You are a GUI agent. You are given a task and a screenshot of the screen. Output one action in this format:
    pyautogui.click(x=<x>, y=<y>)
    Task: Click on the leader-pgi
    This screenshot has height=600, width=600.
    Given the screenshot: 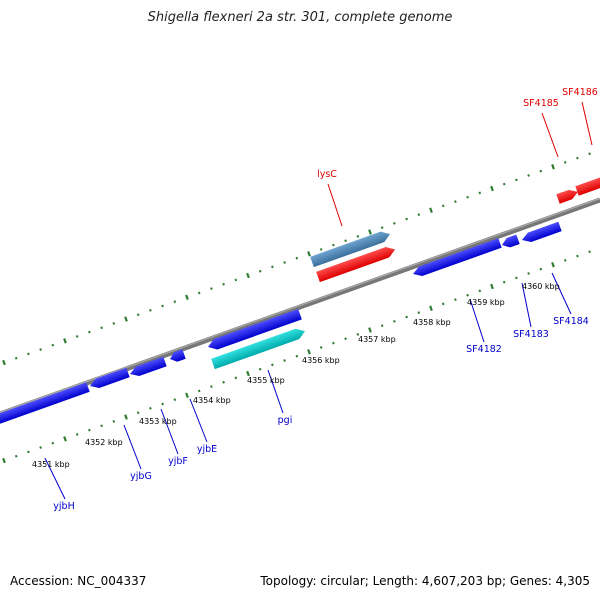 What is the action you would take?
    pyautogui.click(x=275, y=391)
    